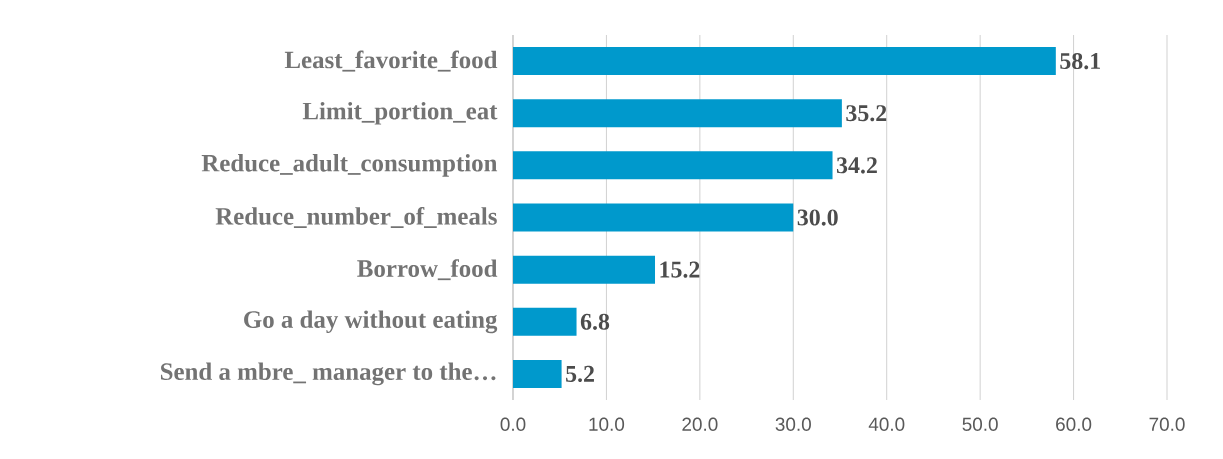 The width and height of the screenshot is (1223, 459). What do you see at coordinates (700, 424) in the screenshot?
I see `x-tick-label: 20.0` at bounding box center [700, 424].